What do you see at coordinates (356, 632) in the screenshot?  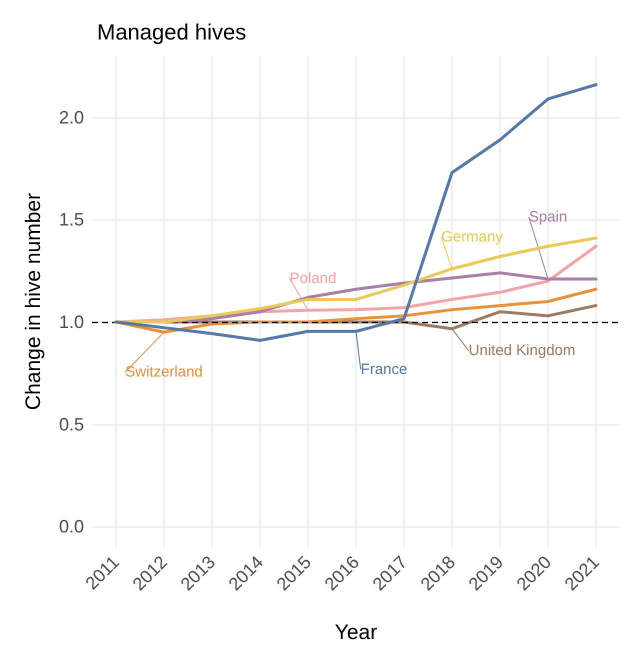 I see `x-axis-title: Year` at bounding box center [356, 632].